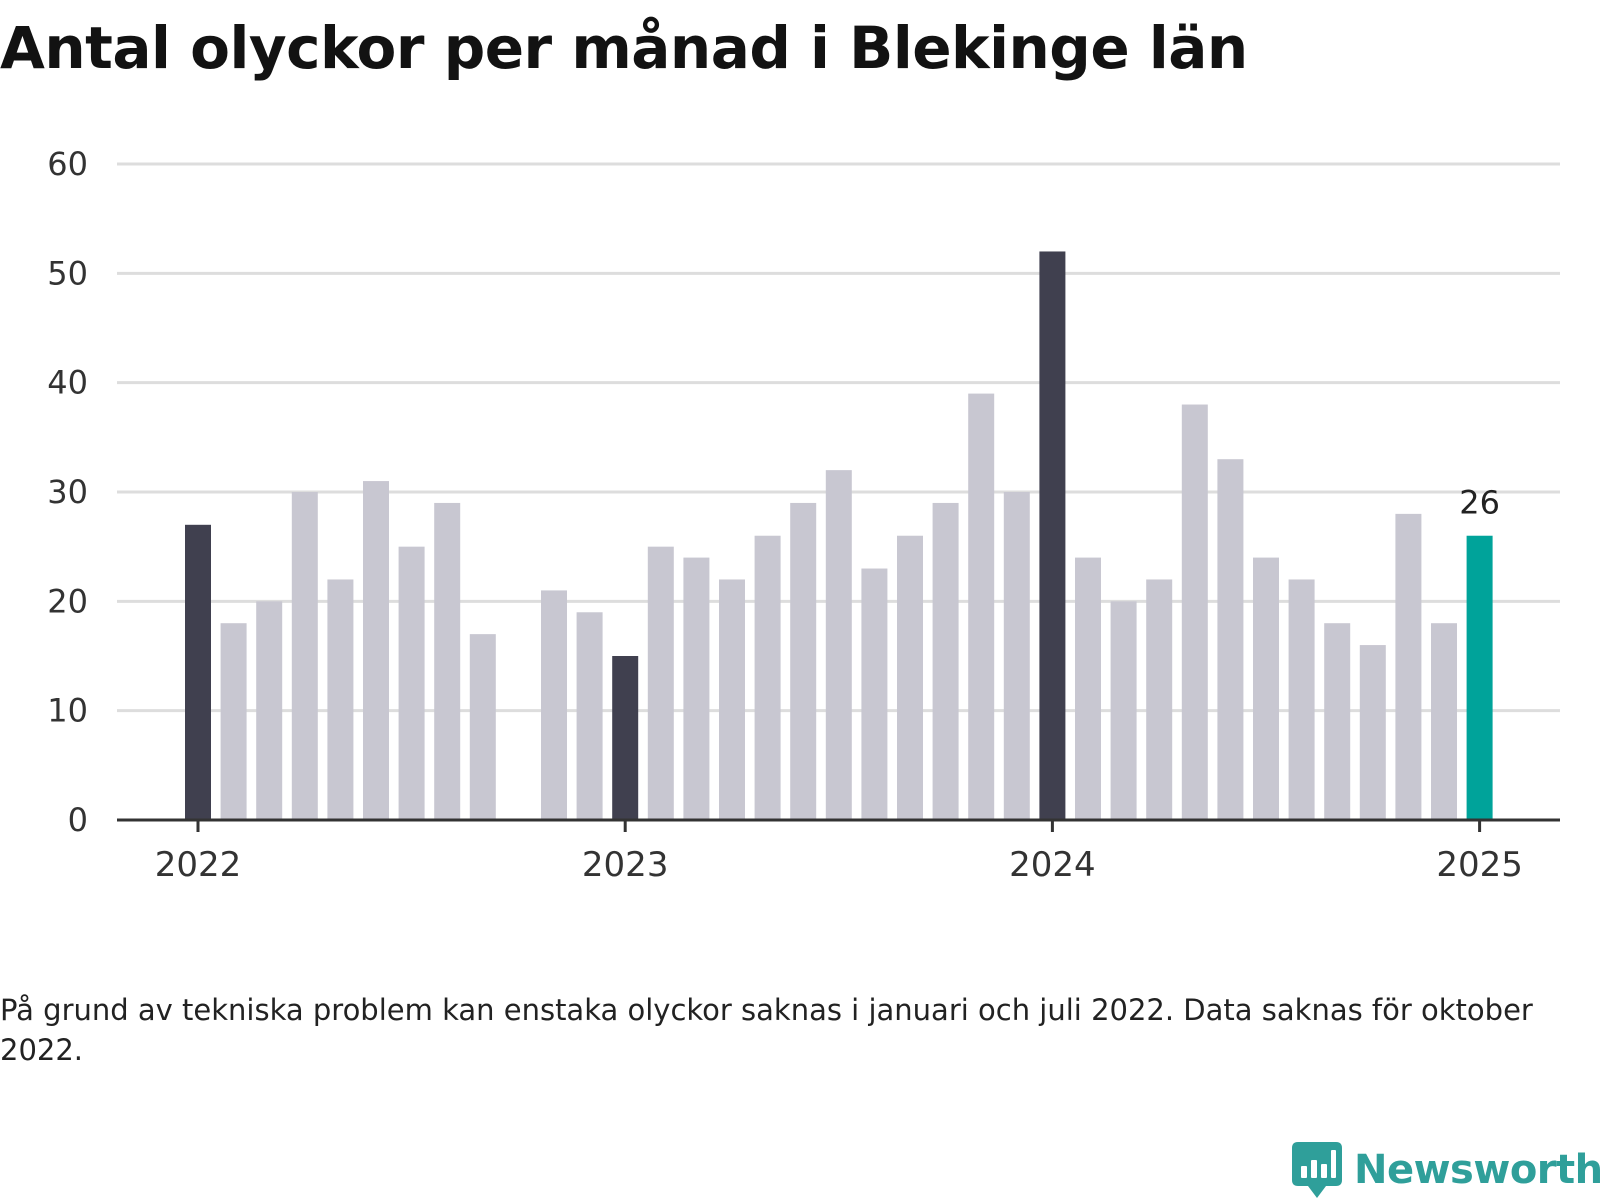  What do you see at coordinates (67, 601) in the screenshot?
I see `y-tick-label-20: 20` at bounding box center [67, 601].